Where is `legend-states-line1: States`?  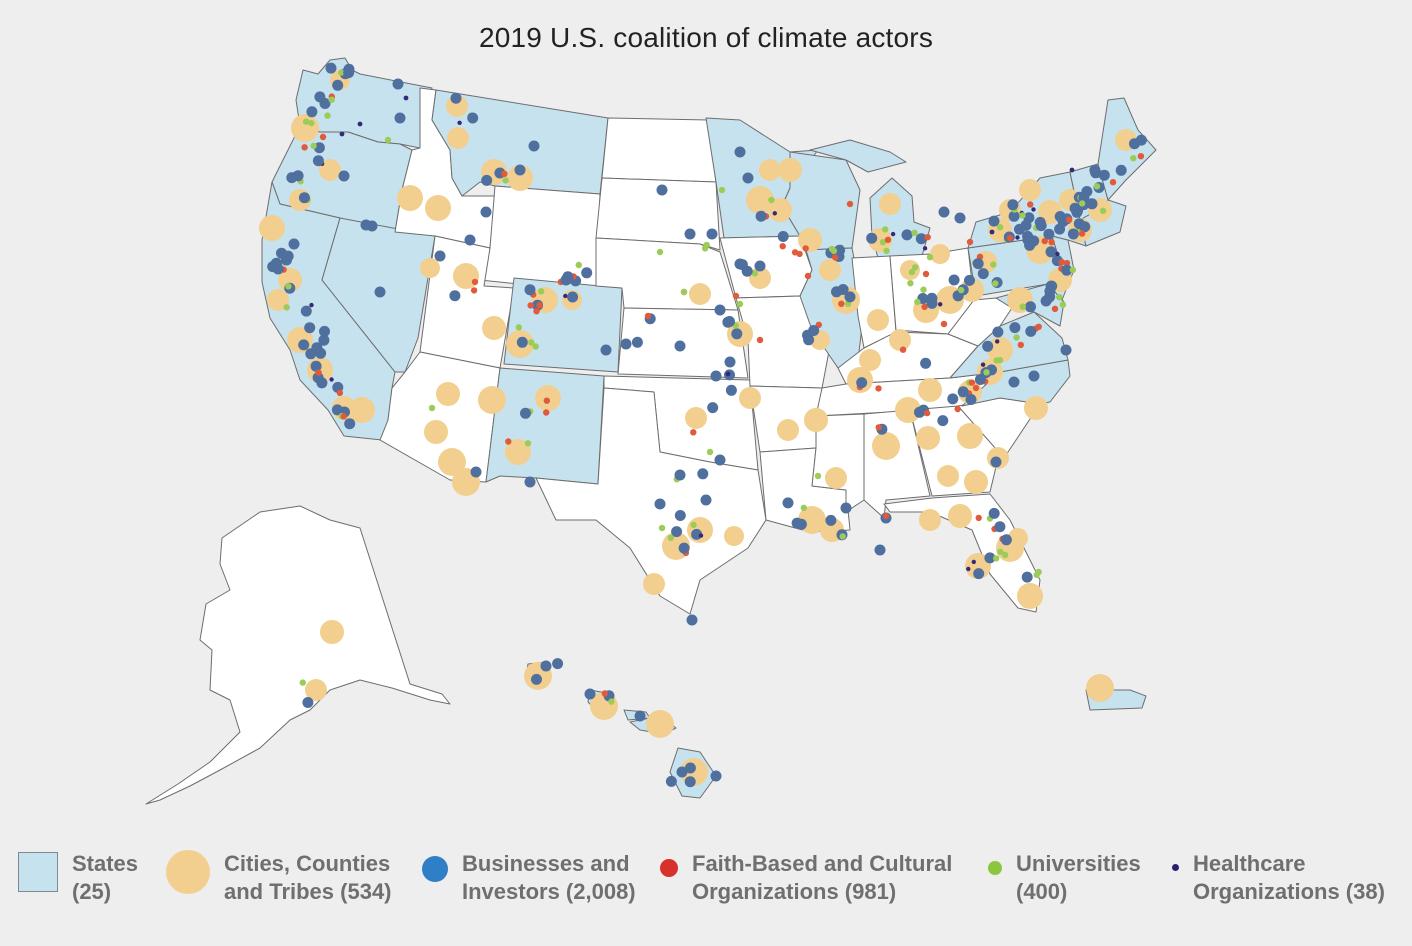
legend-states-line1: States is located at coordinates (105, 863).